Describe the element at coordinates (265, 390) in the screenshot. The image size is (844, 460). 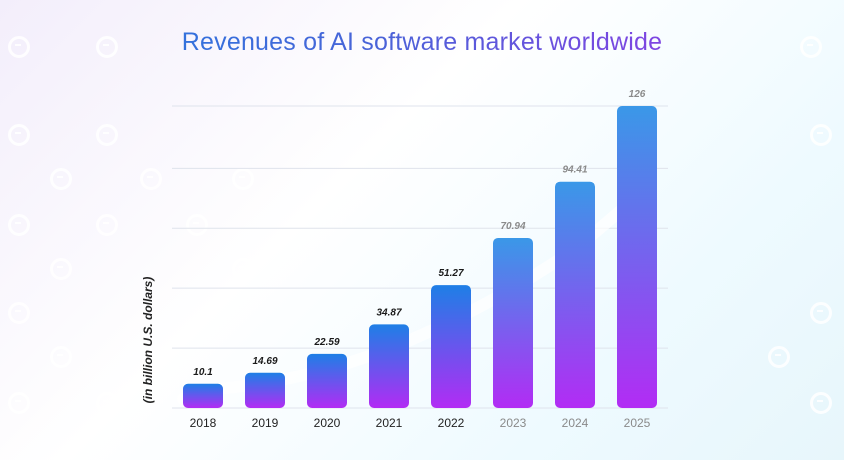
I see `bar-2019` at that location.